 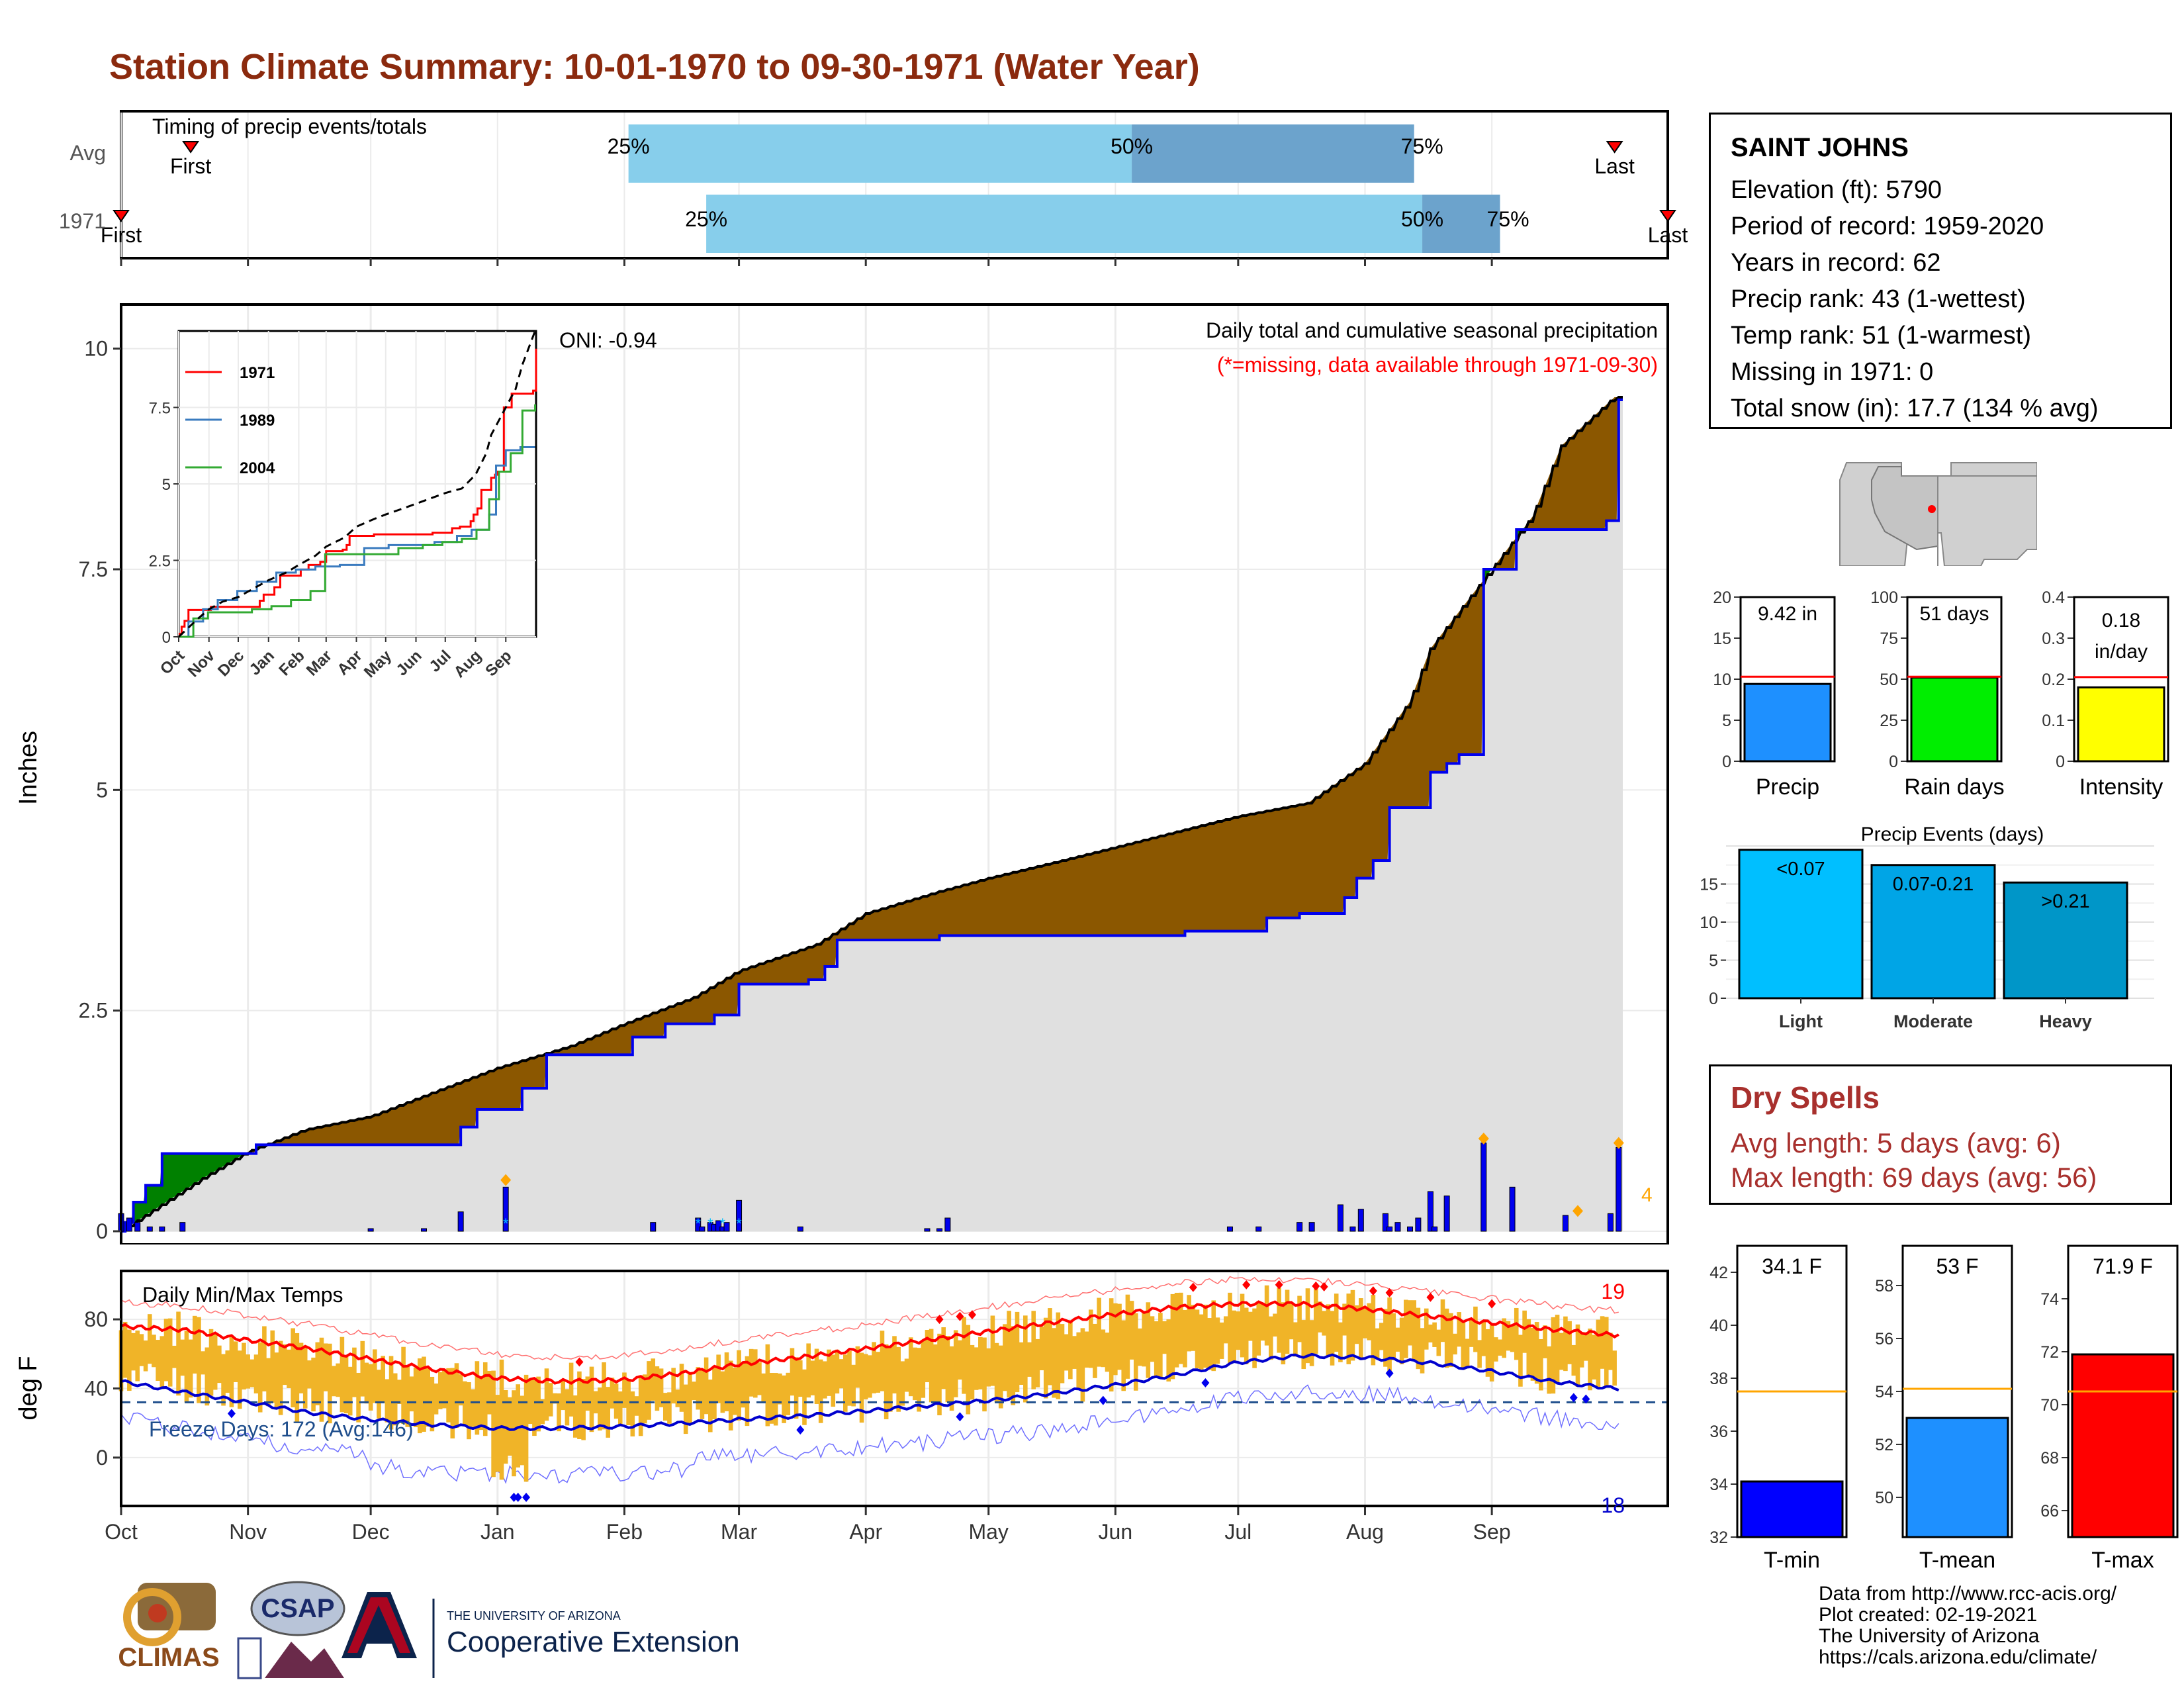 I want to click on temp-y-label: deg F, so click(x=28, y=1388).